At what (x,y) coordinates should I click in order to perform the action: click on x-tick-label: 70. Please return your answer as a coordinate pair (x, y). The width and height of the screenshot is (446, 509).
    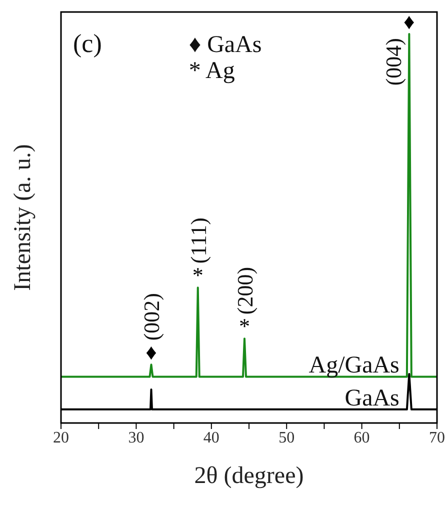
    Looking at the image, I should click on (437, 437).